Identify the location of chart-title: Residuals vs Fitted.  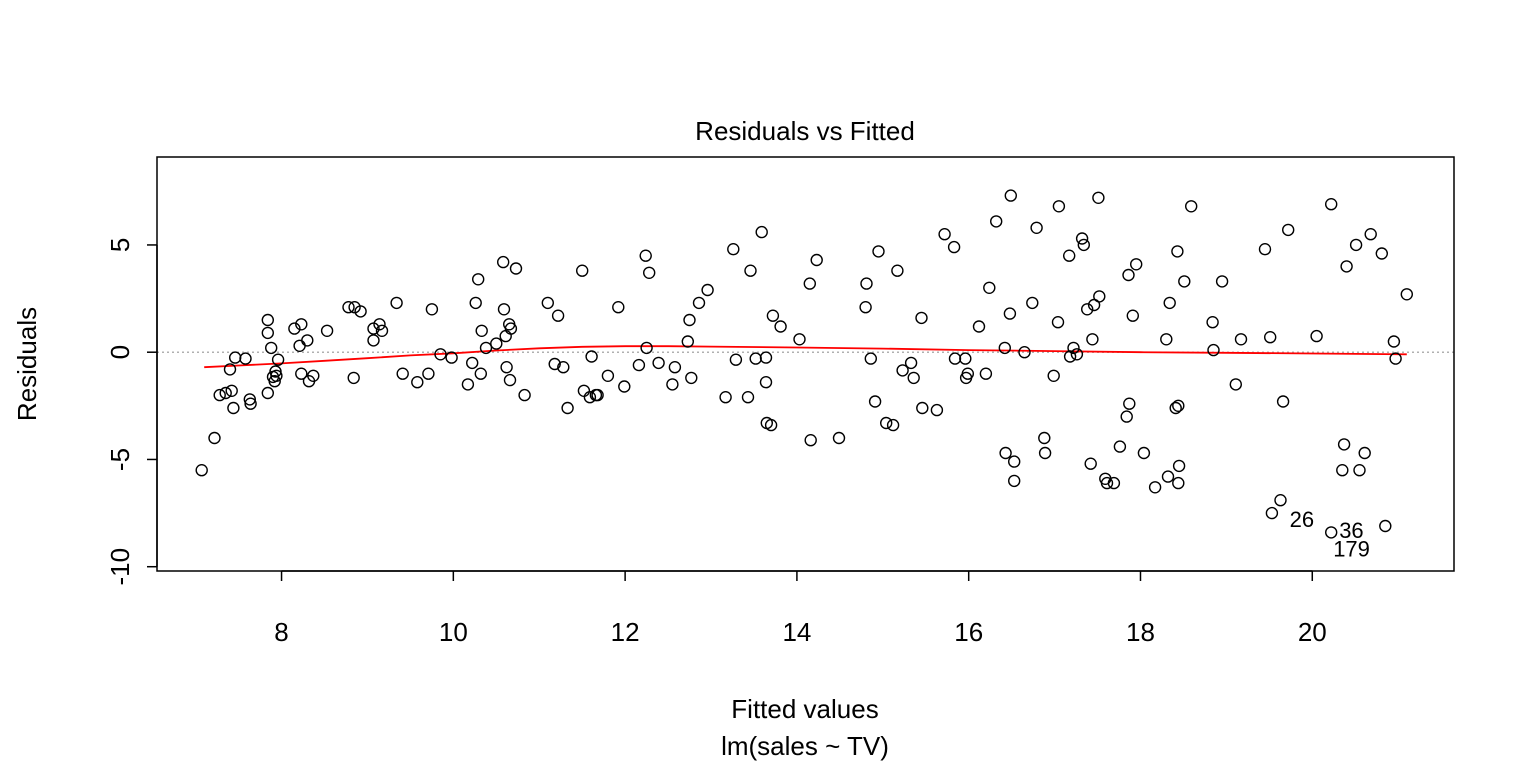
(805, 131).